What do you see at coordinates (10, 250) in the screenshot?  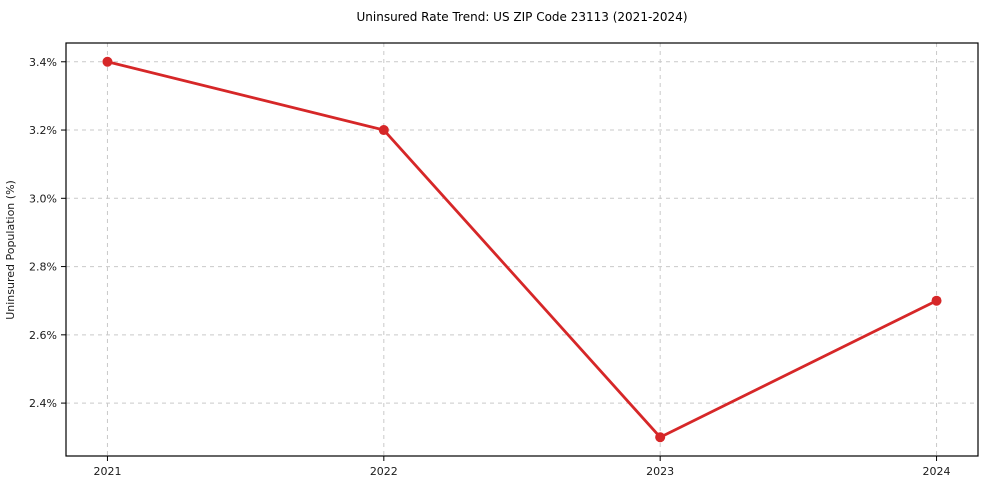 I see `y-axis-title: Uninsured Population (%)` at bounding box center [10, 250].